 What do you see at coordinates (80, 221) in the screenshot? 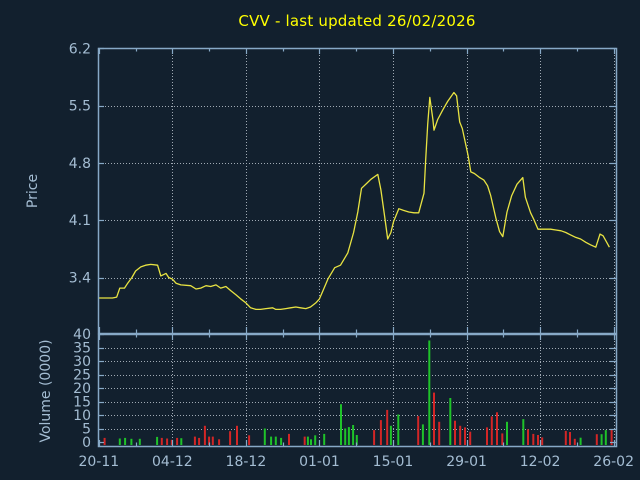
I see `price-tick-label: 4.1` at bounding box center [80, 221].